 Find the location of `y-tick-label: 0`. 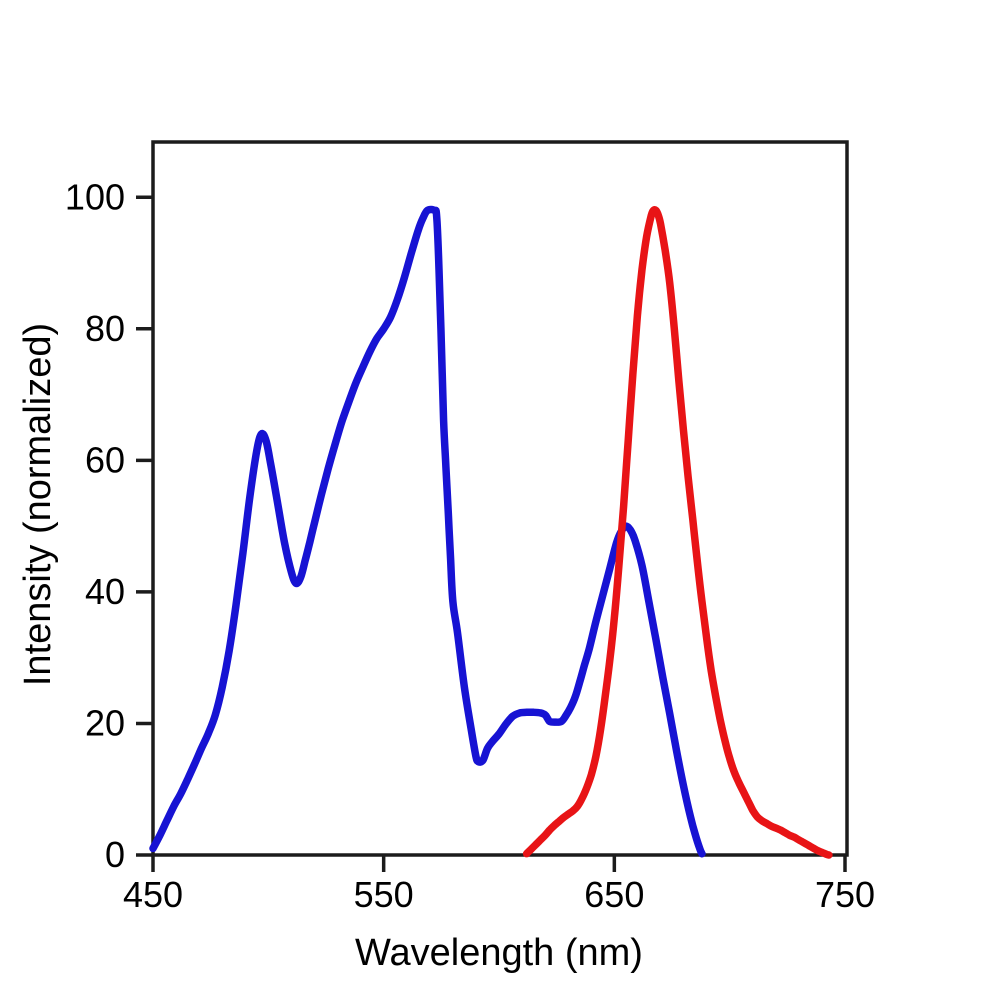

y-tick-label: 0 is located at coordinates (115, 854).